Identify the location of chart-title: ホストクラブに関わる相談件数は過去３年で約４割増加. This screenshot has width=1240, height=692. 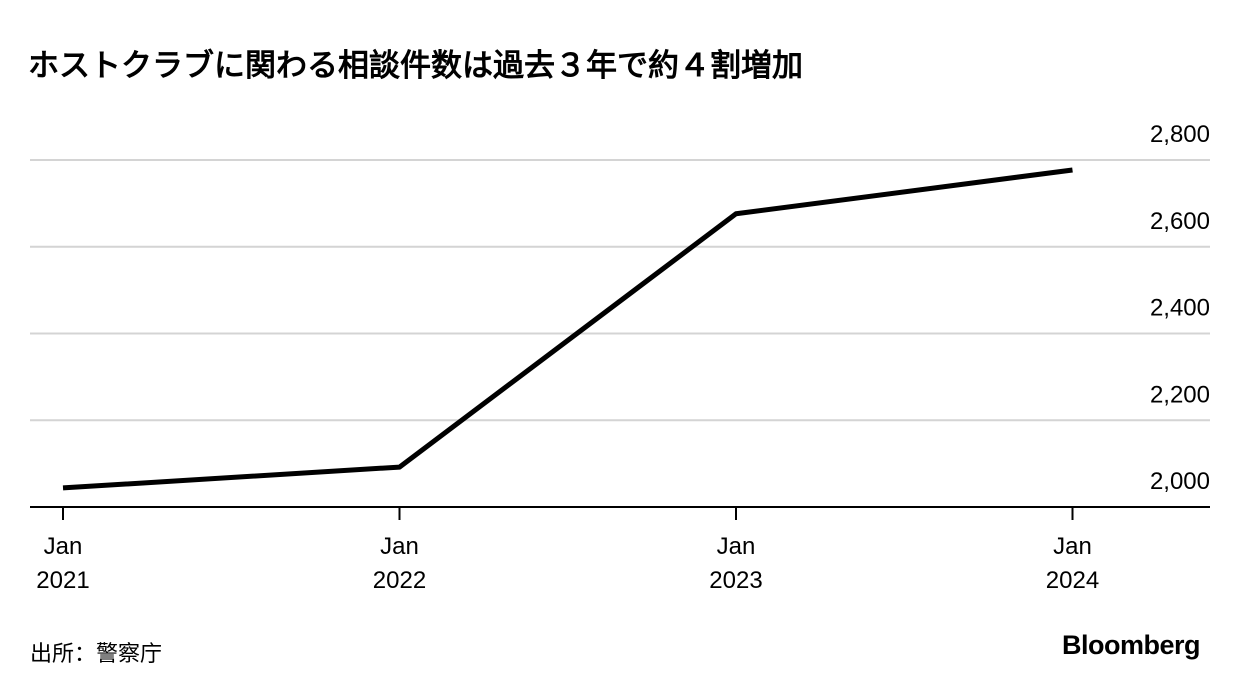
(415, 66).